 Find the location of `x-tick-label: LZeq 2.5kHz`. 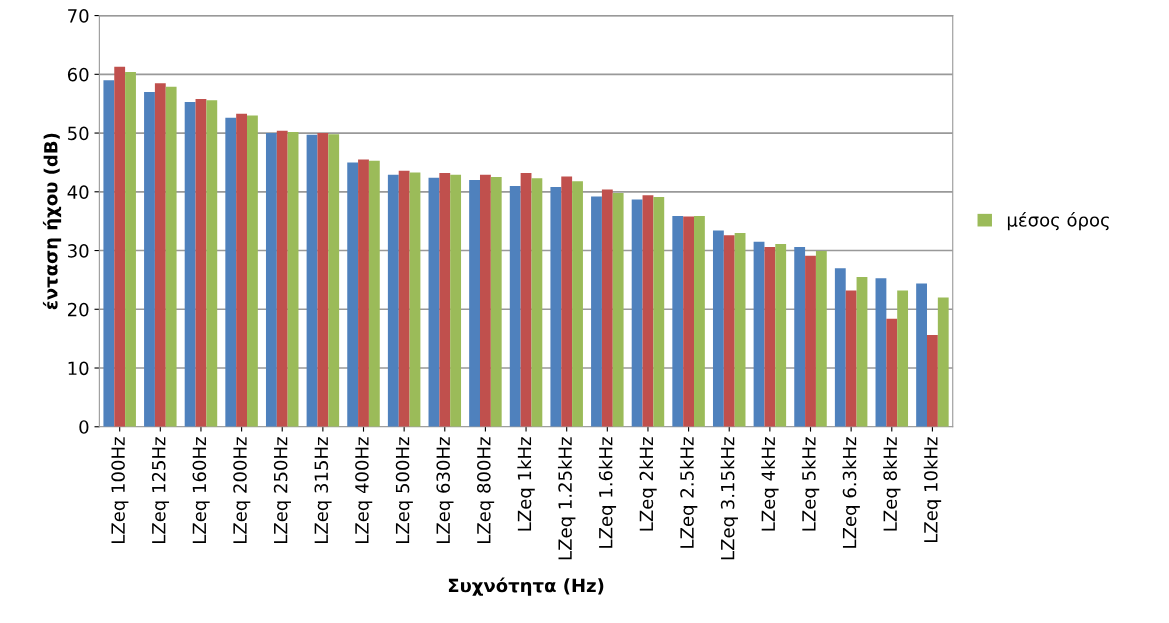

x-tick-label: LZeq 2.5kHz is located at coordinates (688, 492).